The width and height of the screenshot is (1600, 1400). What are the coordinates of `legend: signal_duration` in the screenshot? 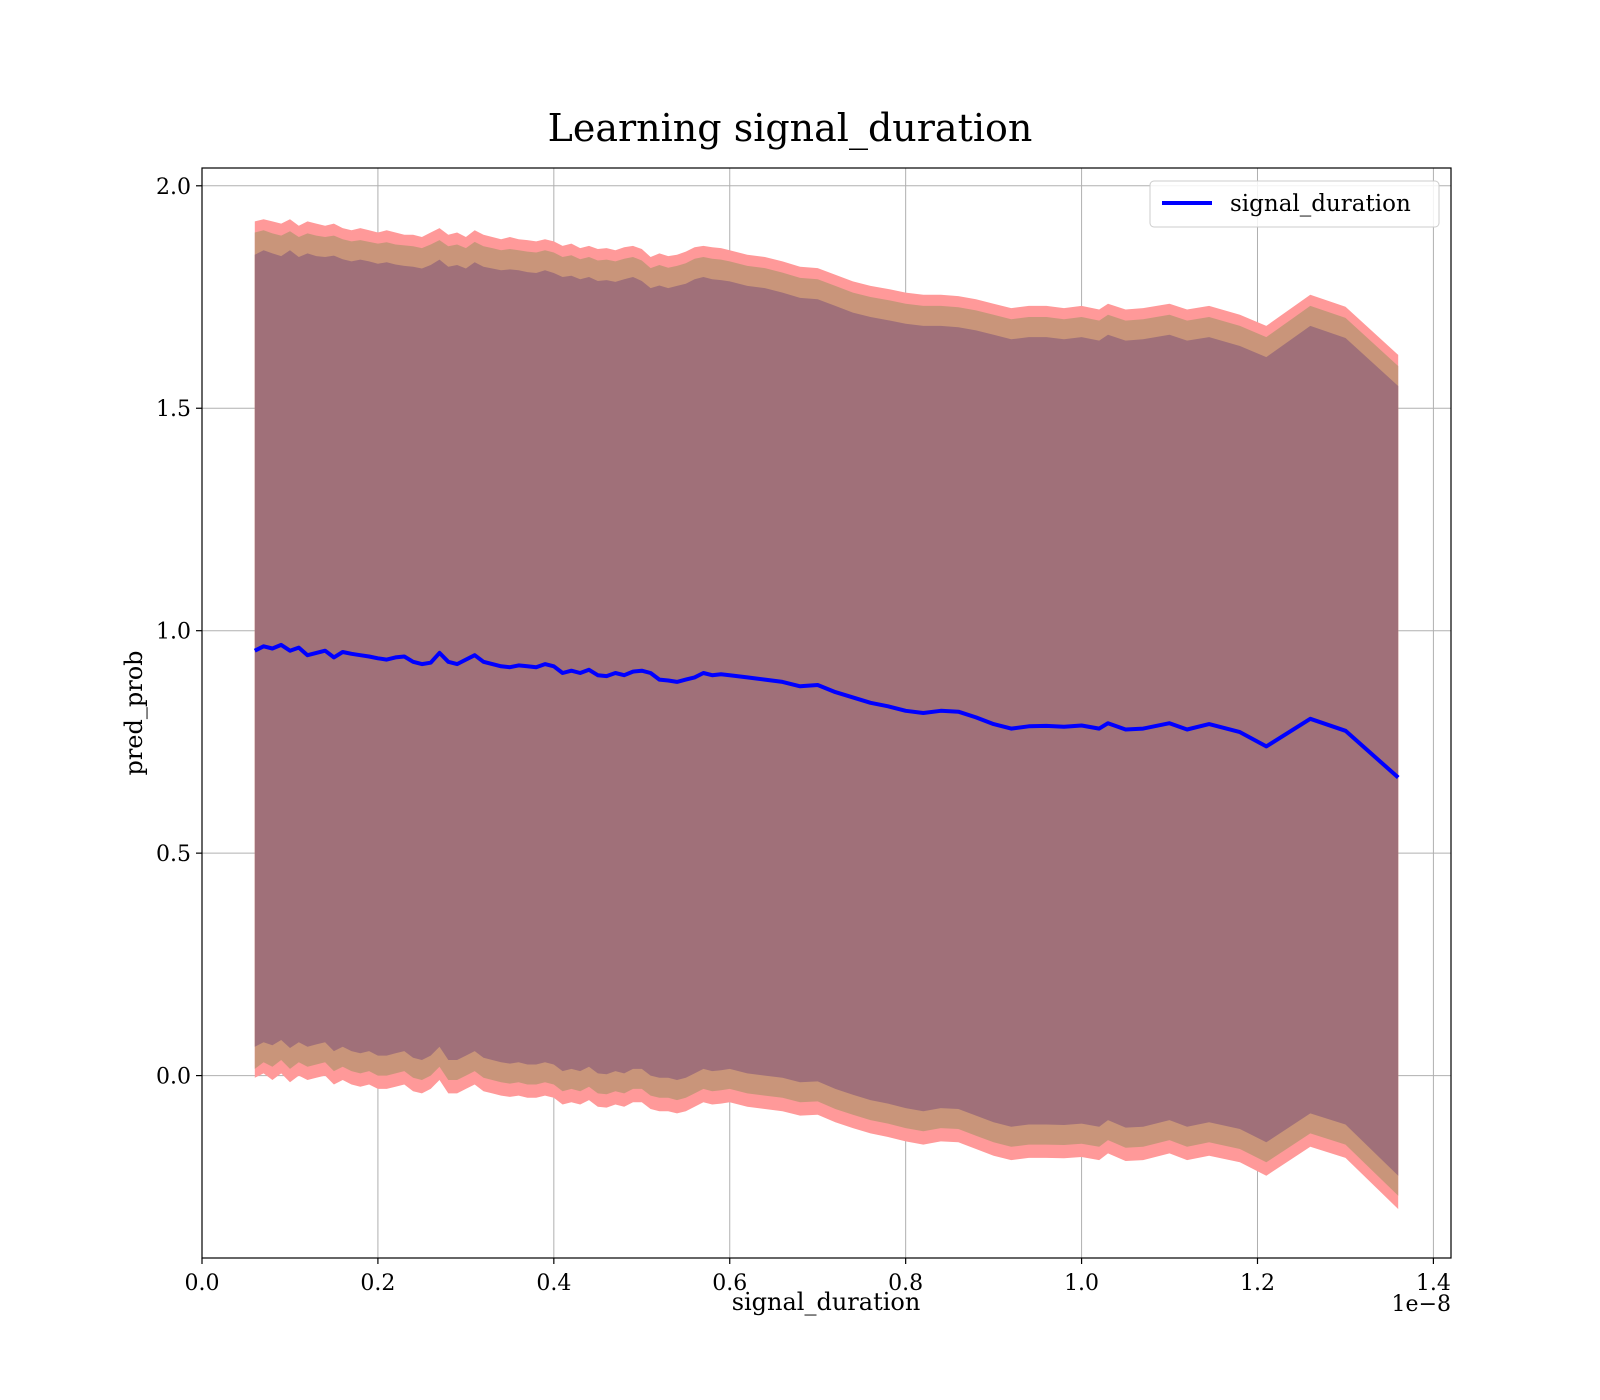 It's located at (1294, 204).